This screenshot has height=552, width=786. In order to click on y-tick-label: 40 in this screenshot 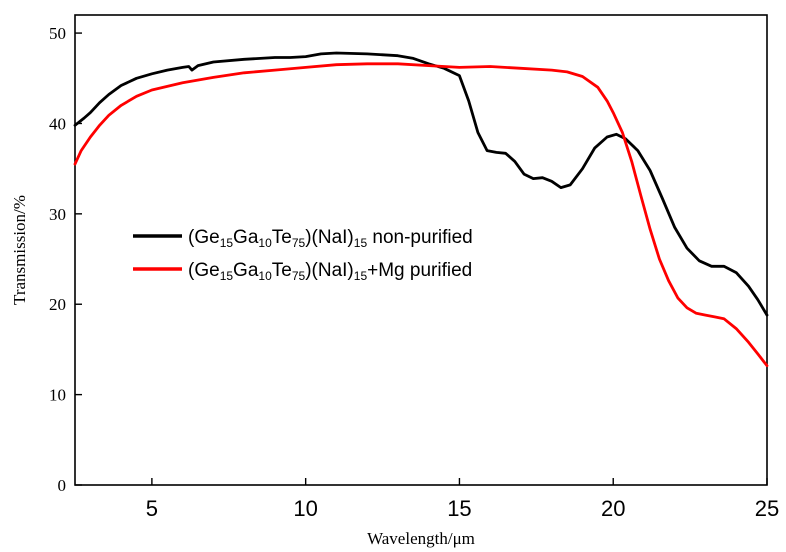, I will do `click(57, 123)`.